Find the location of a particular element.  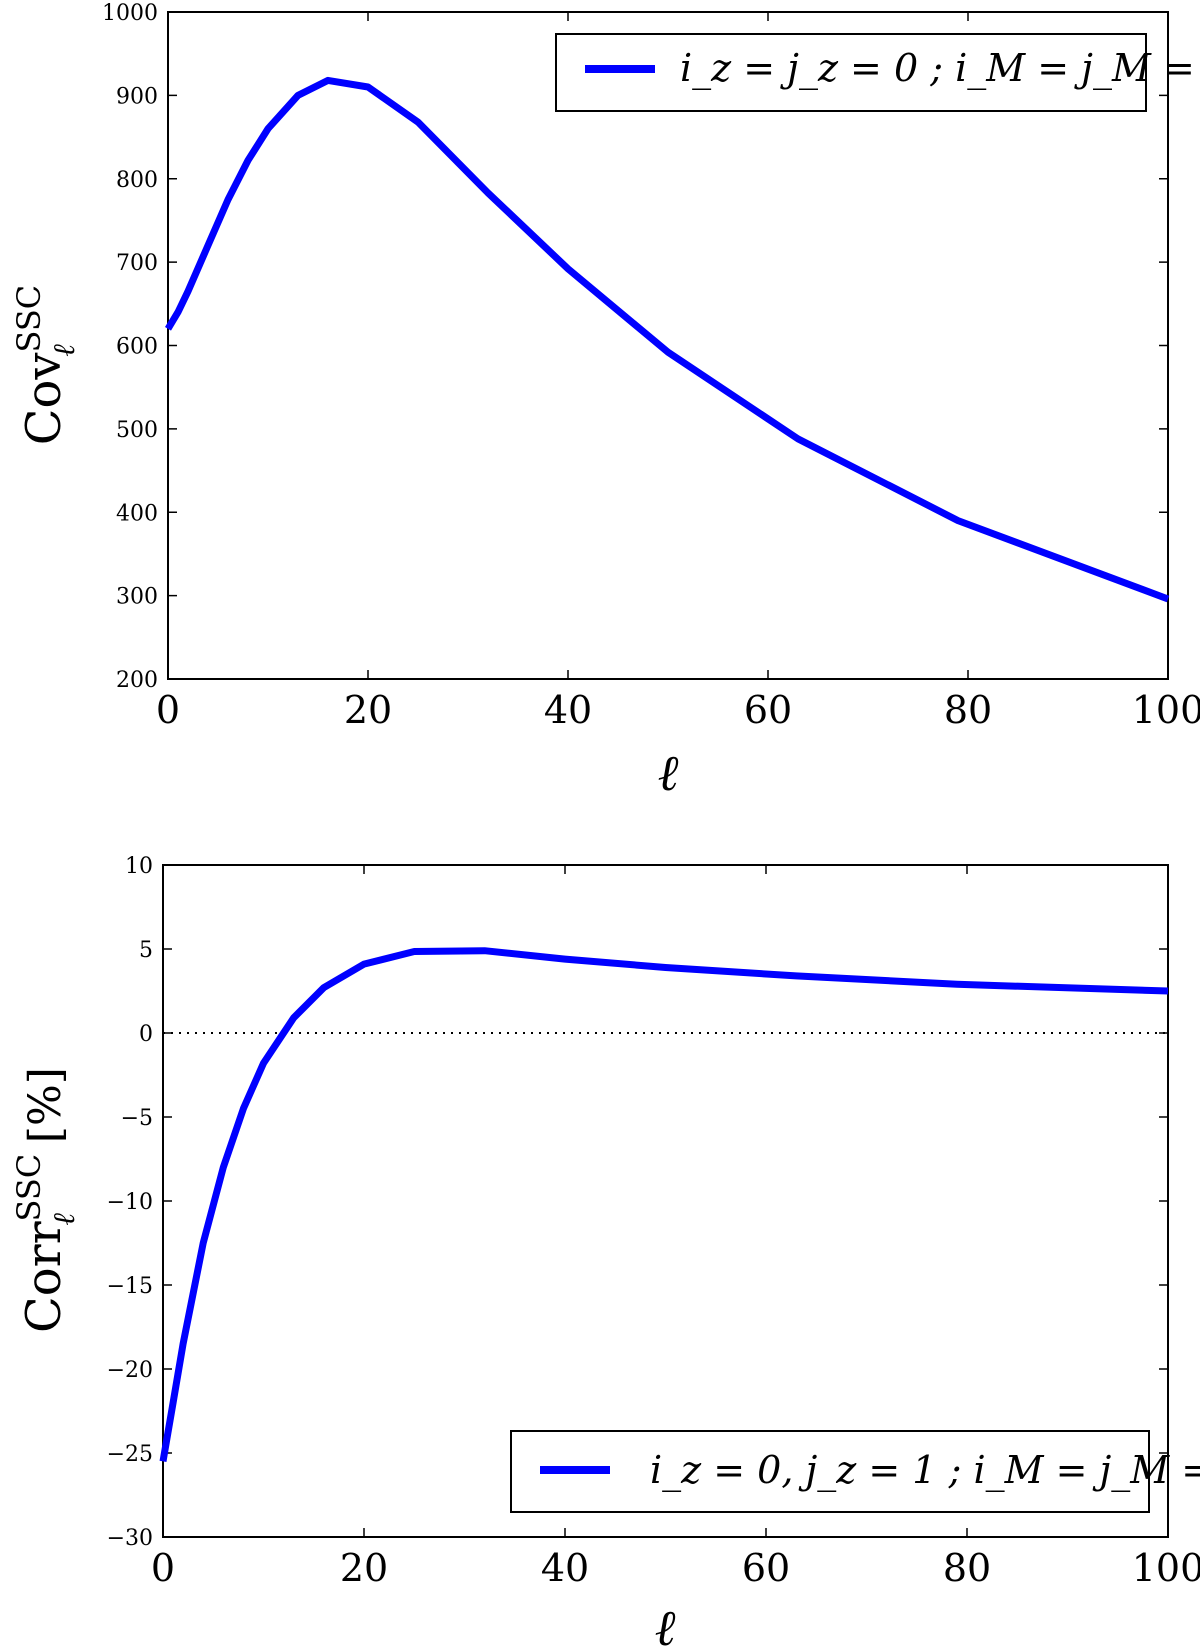

y-tick-label: −25 is located at coordinates (130, 1454).